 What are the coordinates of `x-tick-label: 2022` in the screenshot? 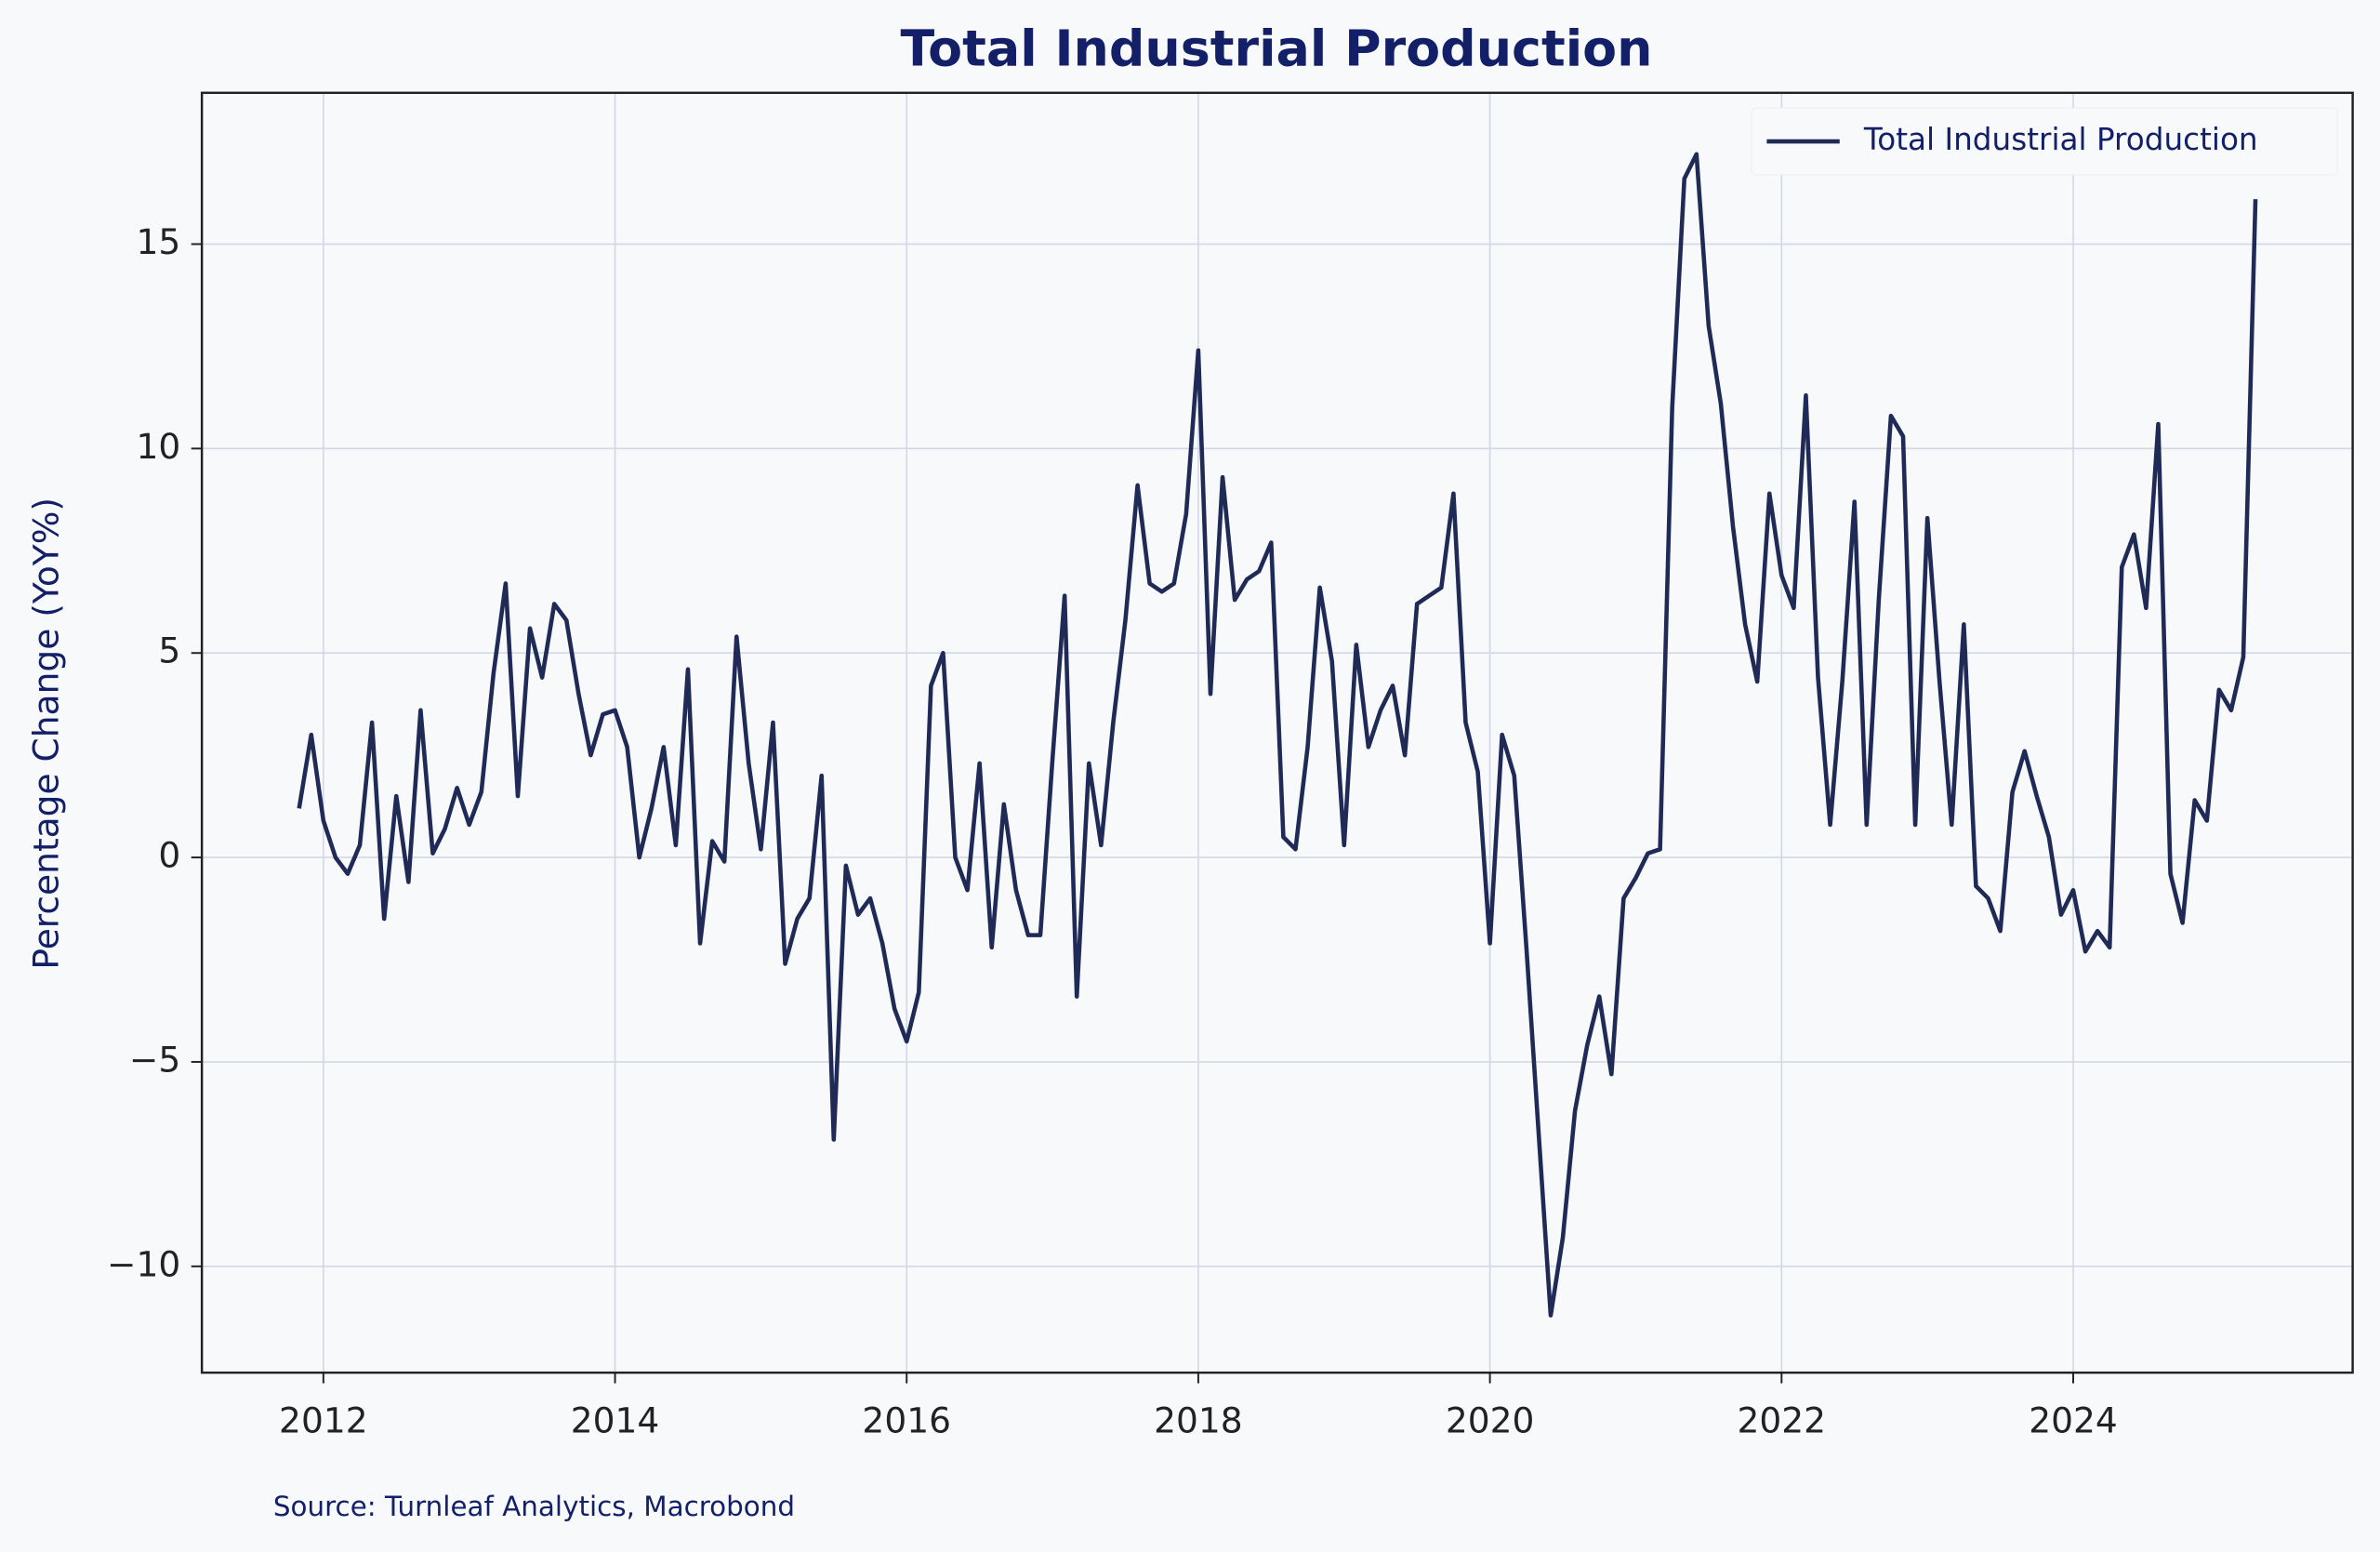 It's located at (1782, 1420).